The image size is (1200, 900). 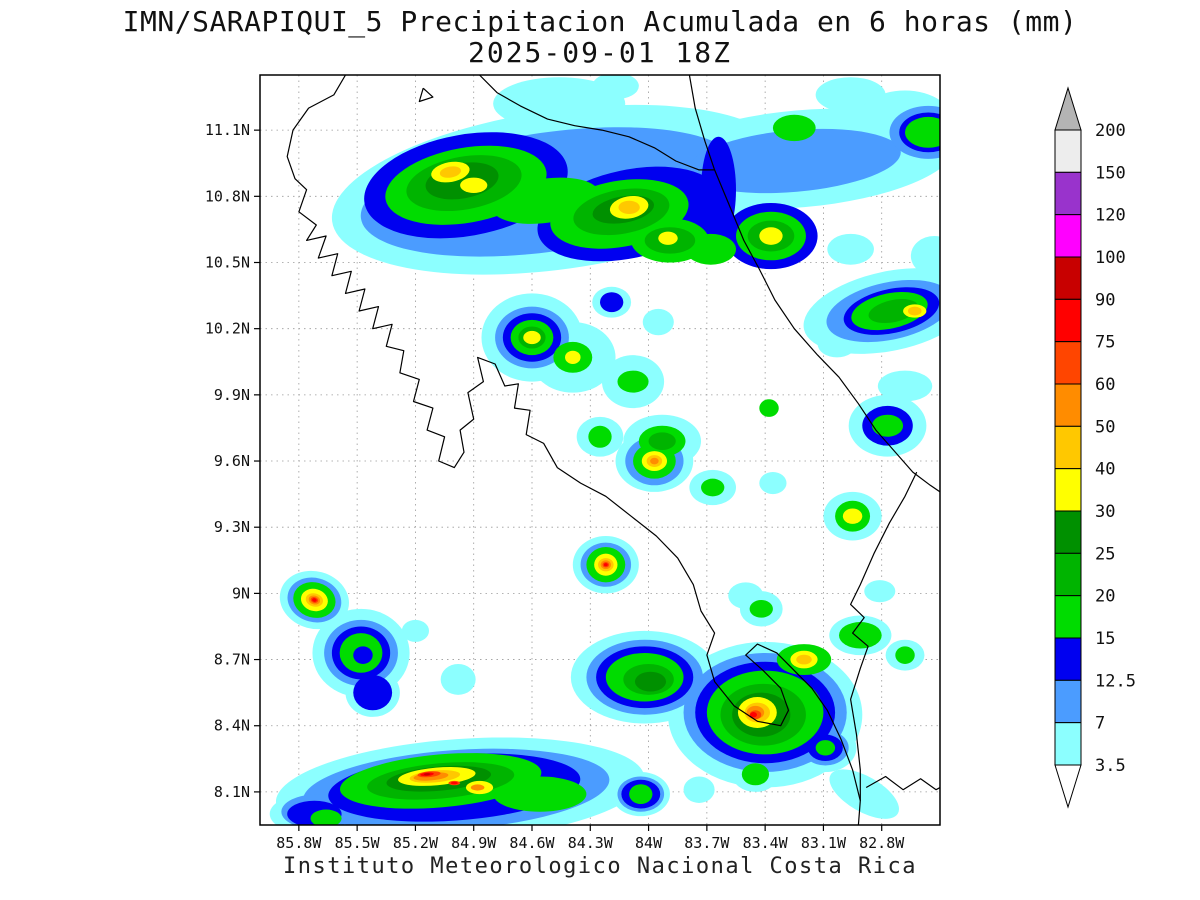 I want to click on y-axis-label: 10.2N, so click(x=227, y=329).